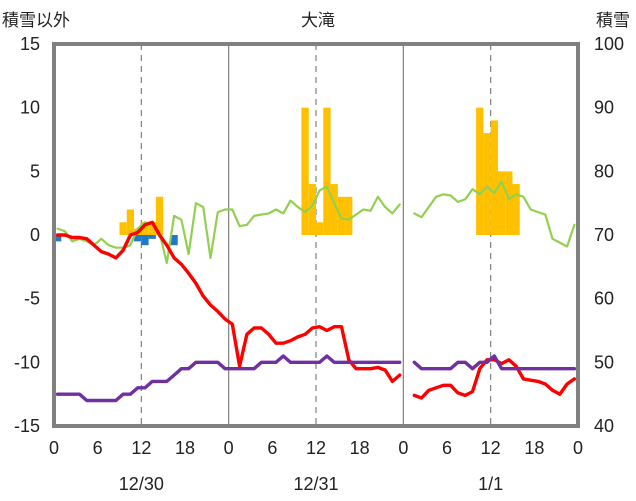 This screenshot has height=501, width=636. Describe the element at coordinates (604, 235) in the screenshot. I see `right-y-tick-label: 70` at that location.